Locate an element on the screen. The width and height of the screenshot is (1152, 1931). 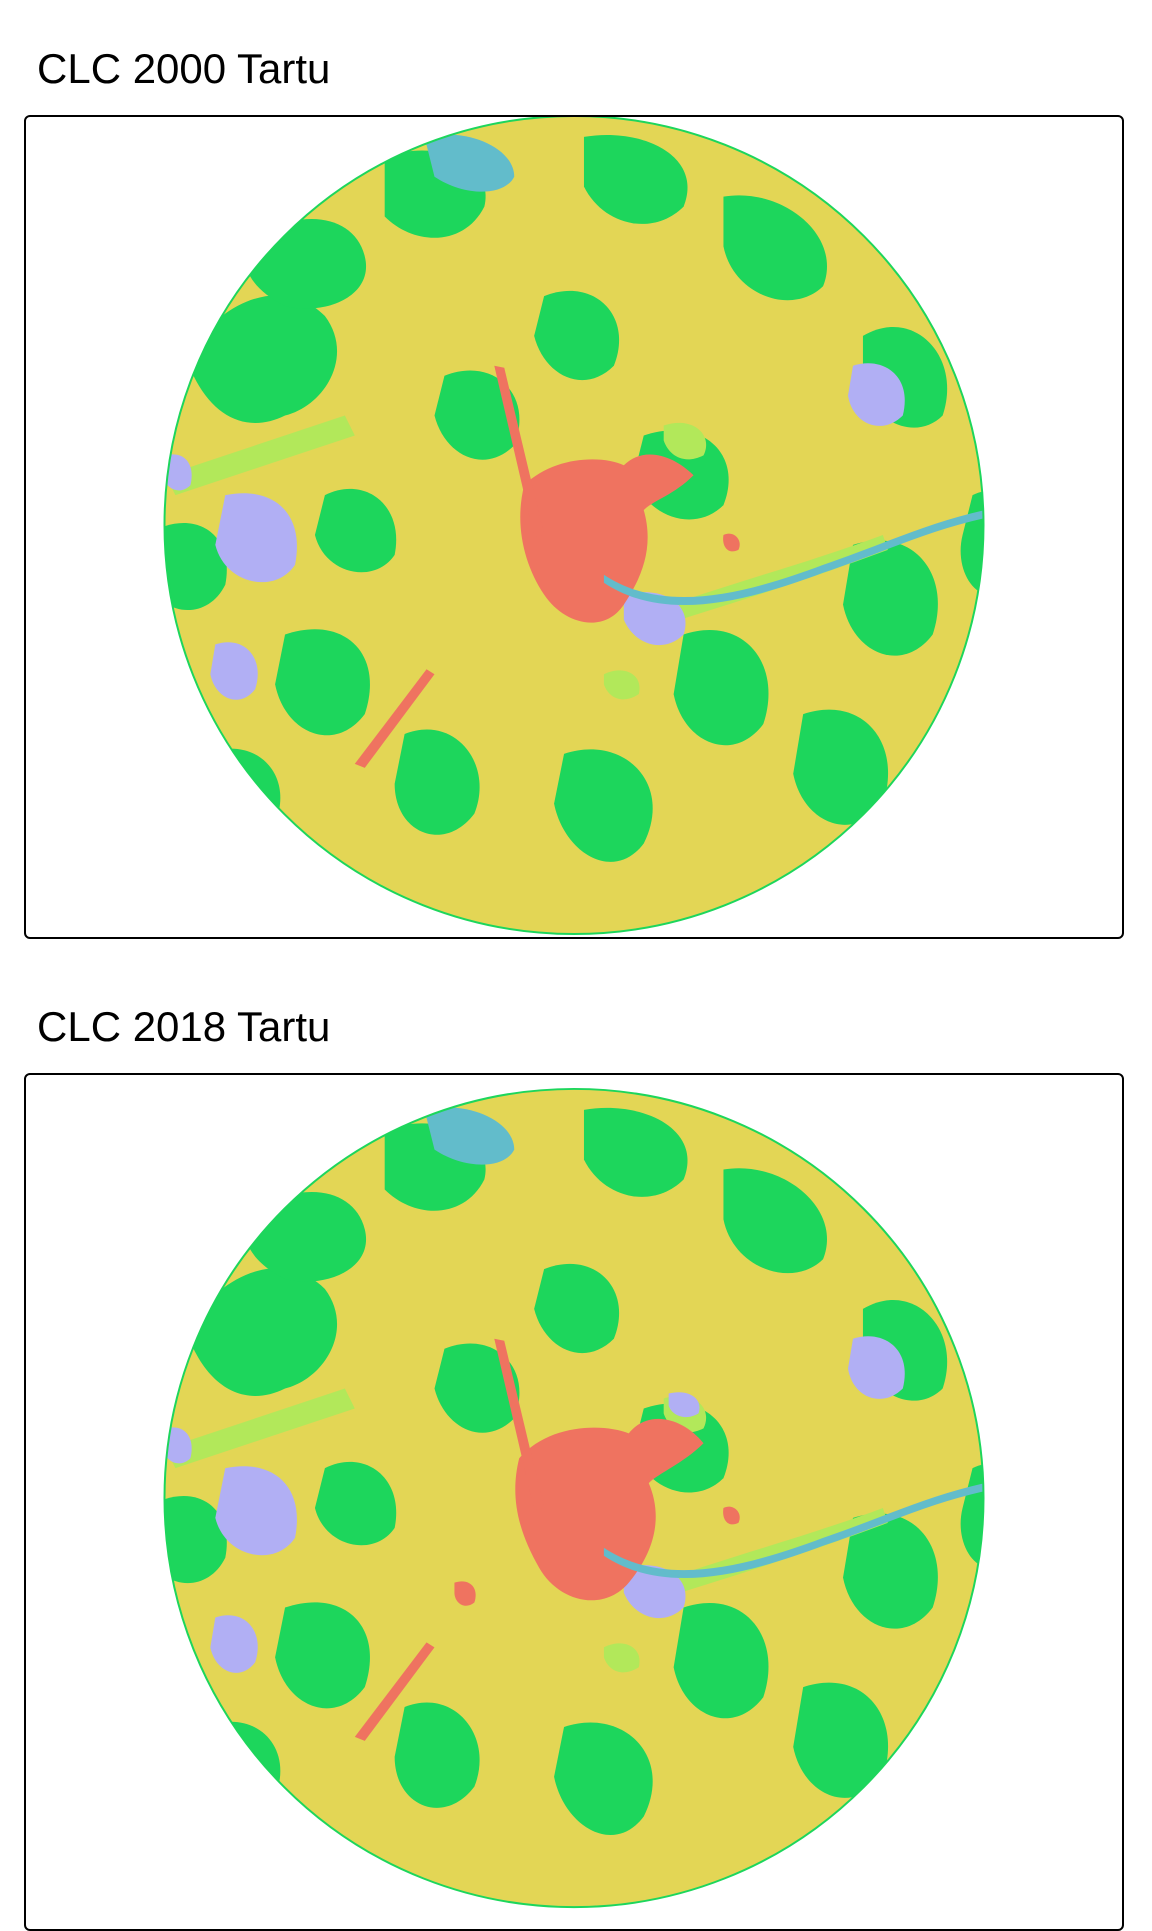
map-title-2018: CLC 2018 Tartu is located at coordinates (184, 1026).